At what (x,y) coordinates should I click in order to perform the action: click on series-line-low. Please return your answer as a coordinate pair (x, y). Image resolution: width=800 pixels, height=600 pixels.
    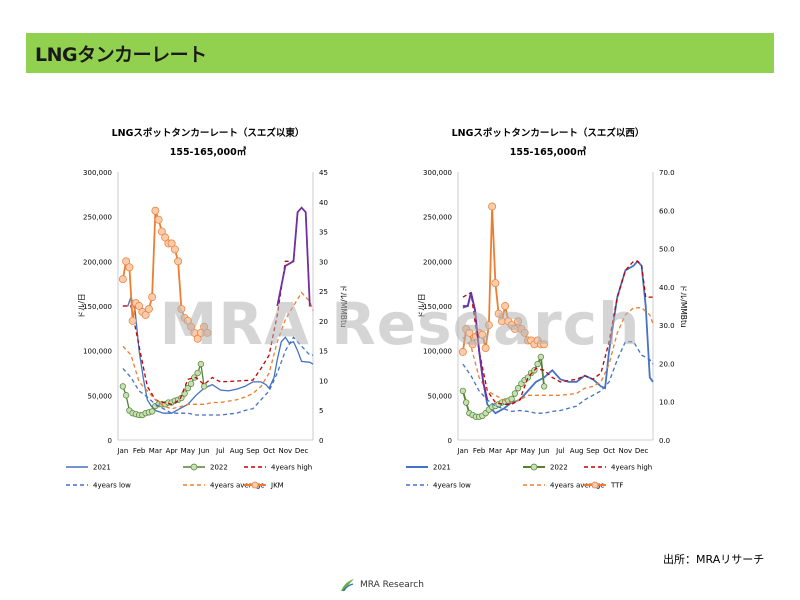
    Looking at the image, I should click on (558, 377).